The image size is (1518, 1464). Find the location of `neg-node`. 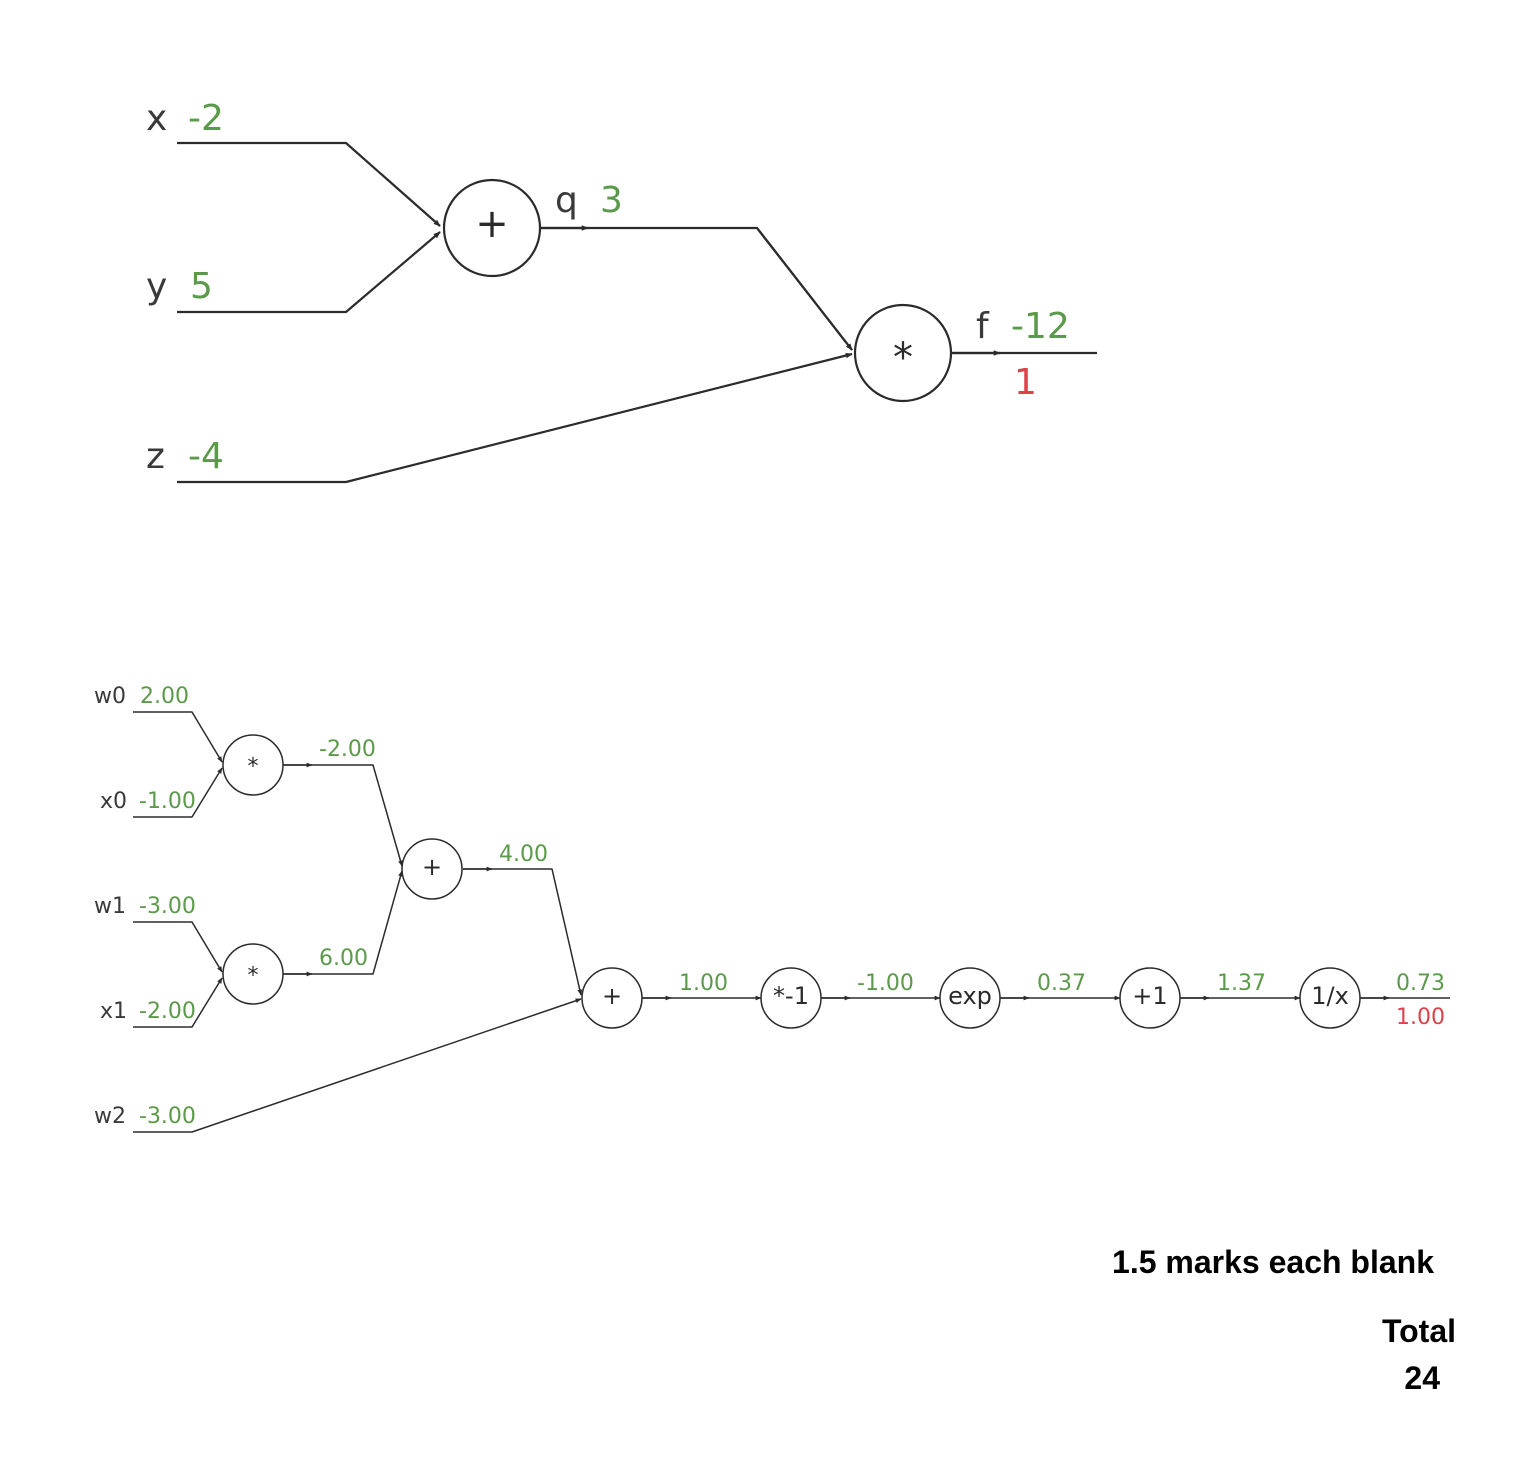

neg-node is located at coordinates (791, 998).